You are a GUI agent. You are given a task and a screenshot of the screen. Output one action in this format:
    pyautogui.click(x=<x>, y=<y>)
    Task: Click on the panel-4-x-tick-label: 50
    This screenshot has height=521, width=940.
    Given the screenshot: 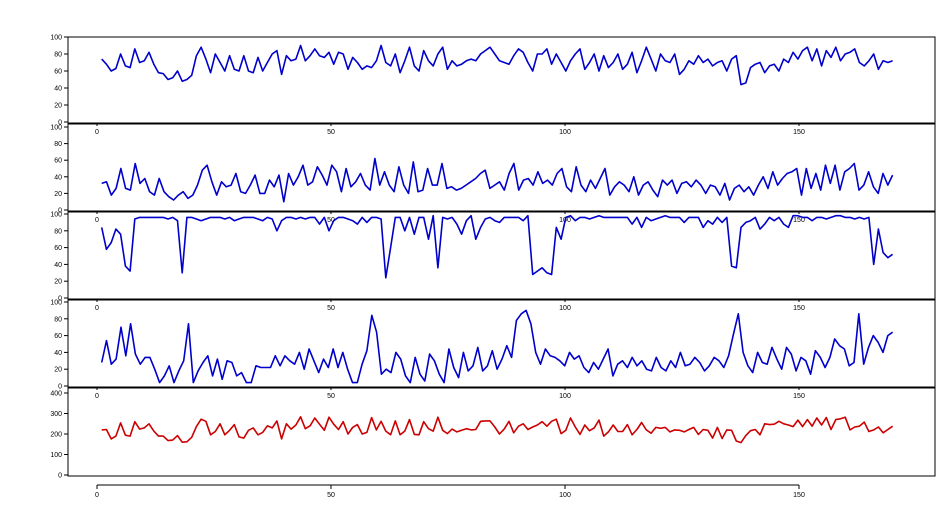 What is the action you would take?
    pyautogui.click(x=331, y=396)
    